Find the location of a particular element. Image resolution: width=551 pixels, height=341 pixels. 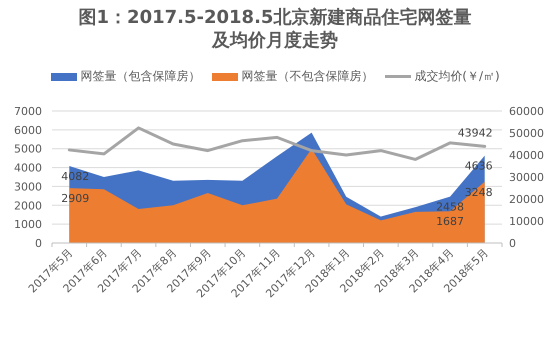

y-tick-label: 3000 is located at coordinates (28, 187).